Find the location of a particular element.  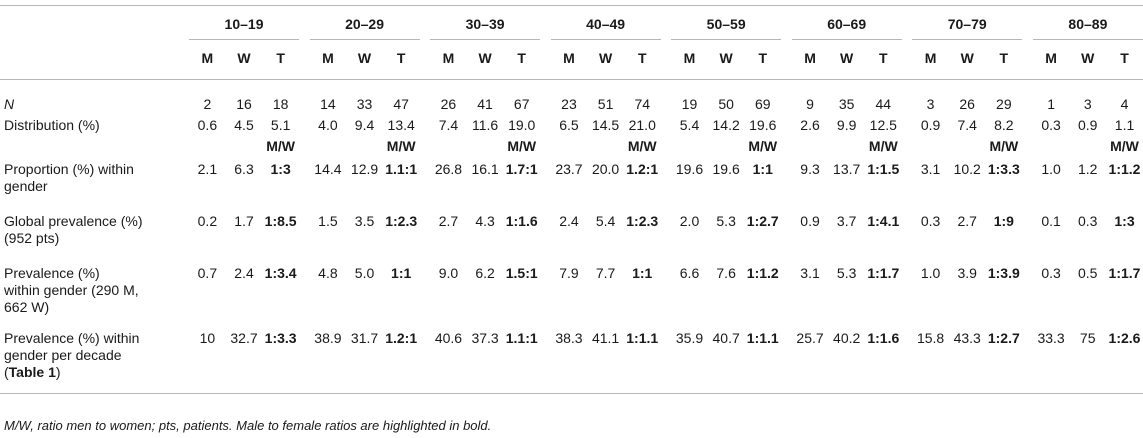

value-cell: 10.2 is located at coordinates (967, 169).